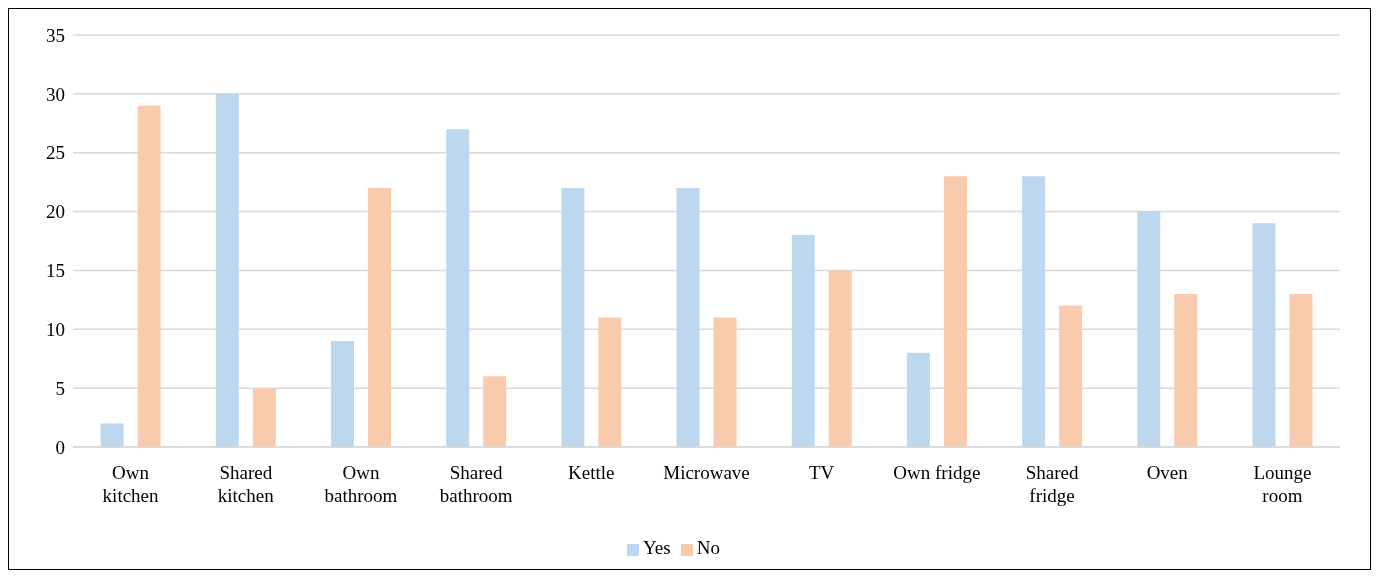 This screenshot has width=1379, height=578. Describe the element at coordinates (476, 484) in the screenshot. I see `x-tick-label: Shared bathroom` at that location.